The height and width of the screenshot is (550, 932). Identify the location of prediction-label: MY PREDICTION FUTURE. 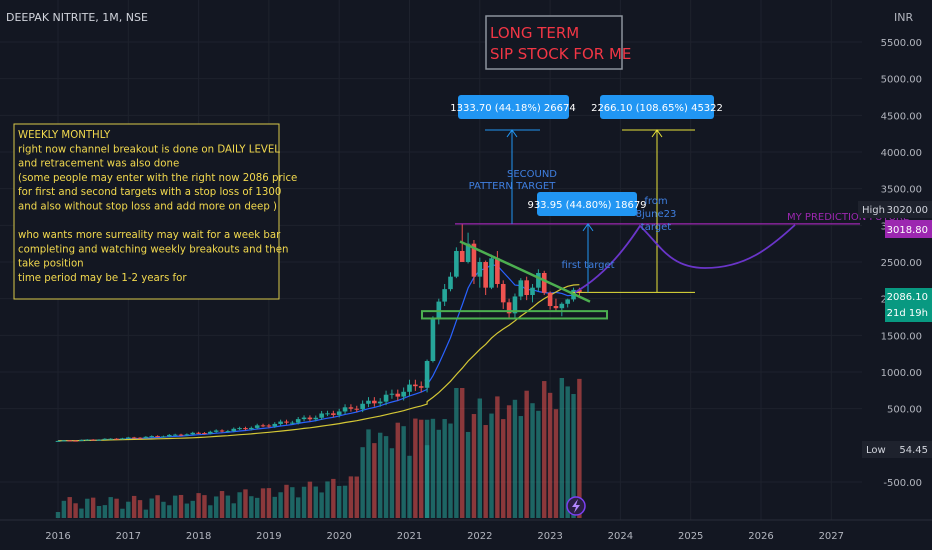
(848, 217).